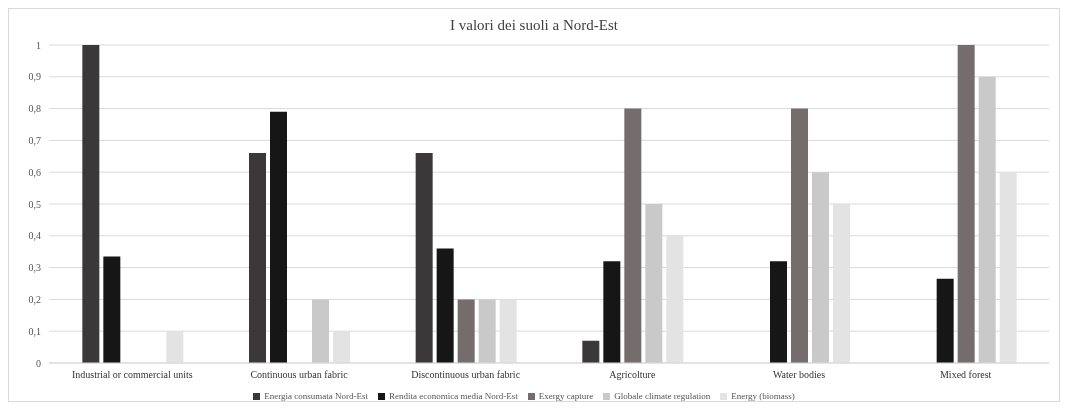  I want to click on chart-title: I valori dei suoli a Nord-Est, so click(534, 25).